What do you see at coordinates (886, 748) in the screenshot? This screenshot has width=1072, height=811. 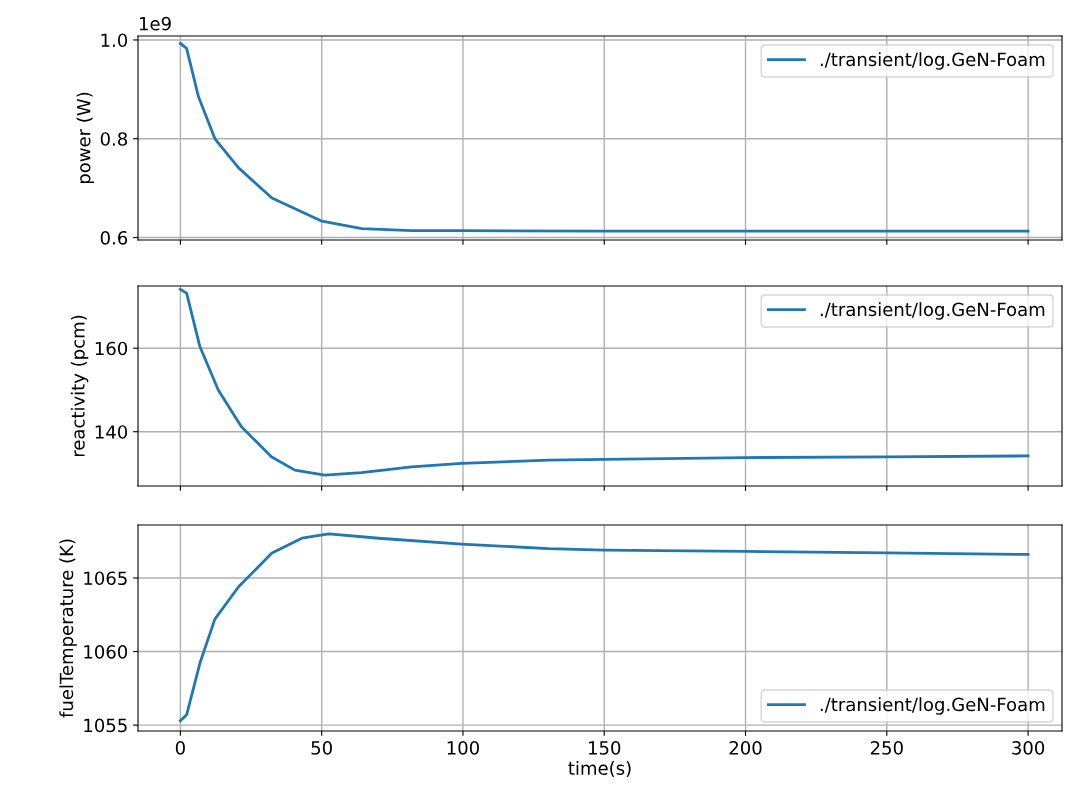 I see `x-tick-label: 250` at bounding box center [886, 748].